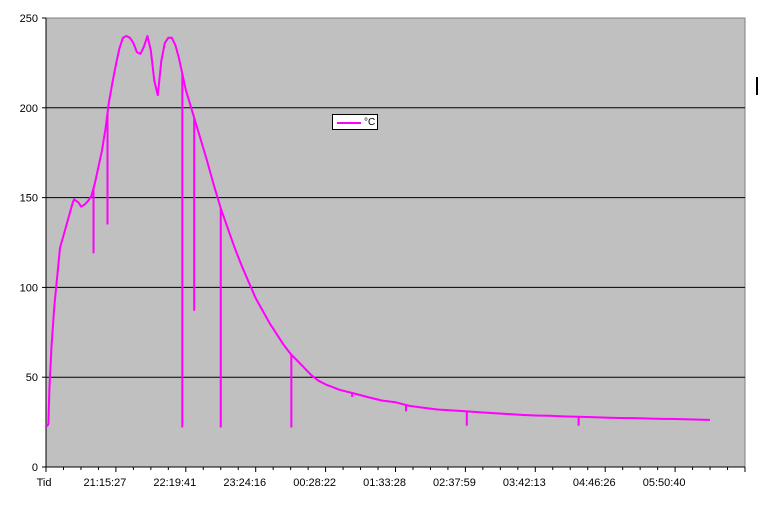 Image resolution: width=760 pixels, height=515 pixels. What do you see at coordinates (44, 483) in the screenshot?
I see `x-tick-label: Tid` at bounding box center [44, 483].